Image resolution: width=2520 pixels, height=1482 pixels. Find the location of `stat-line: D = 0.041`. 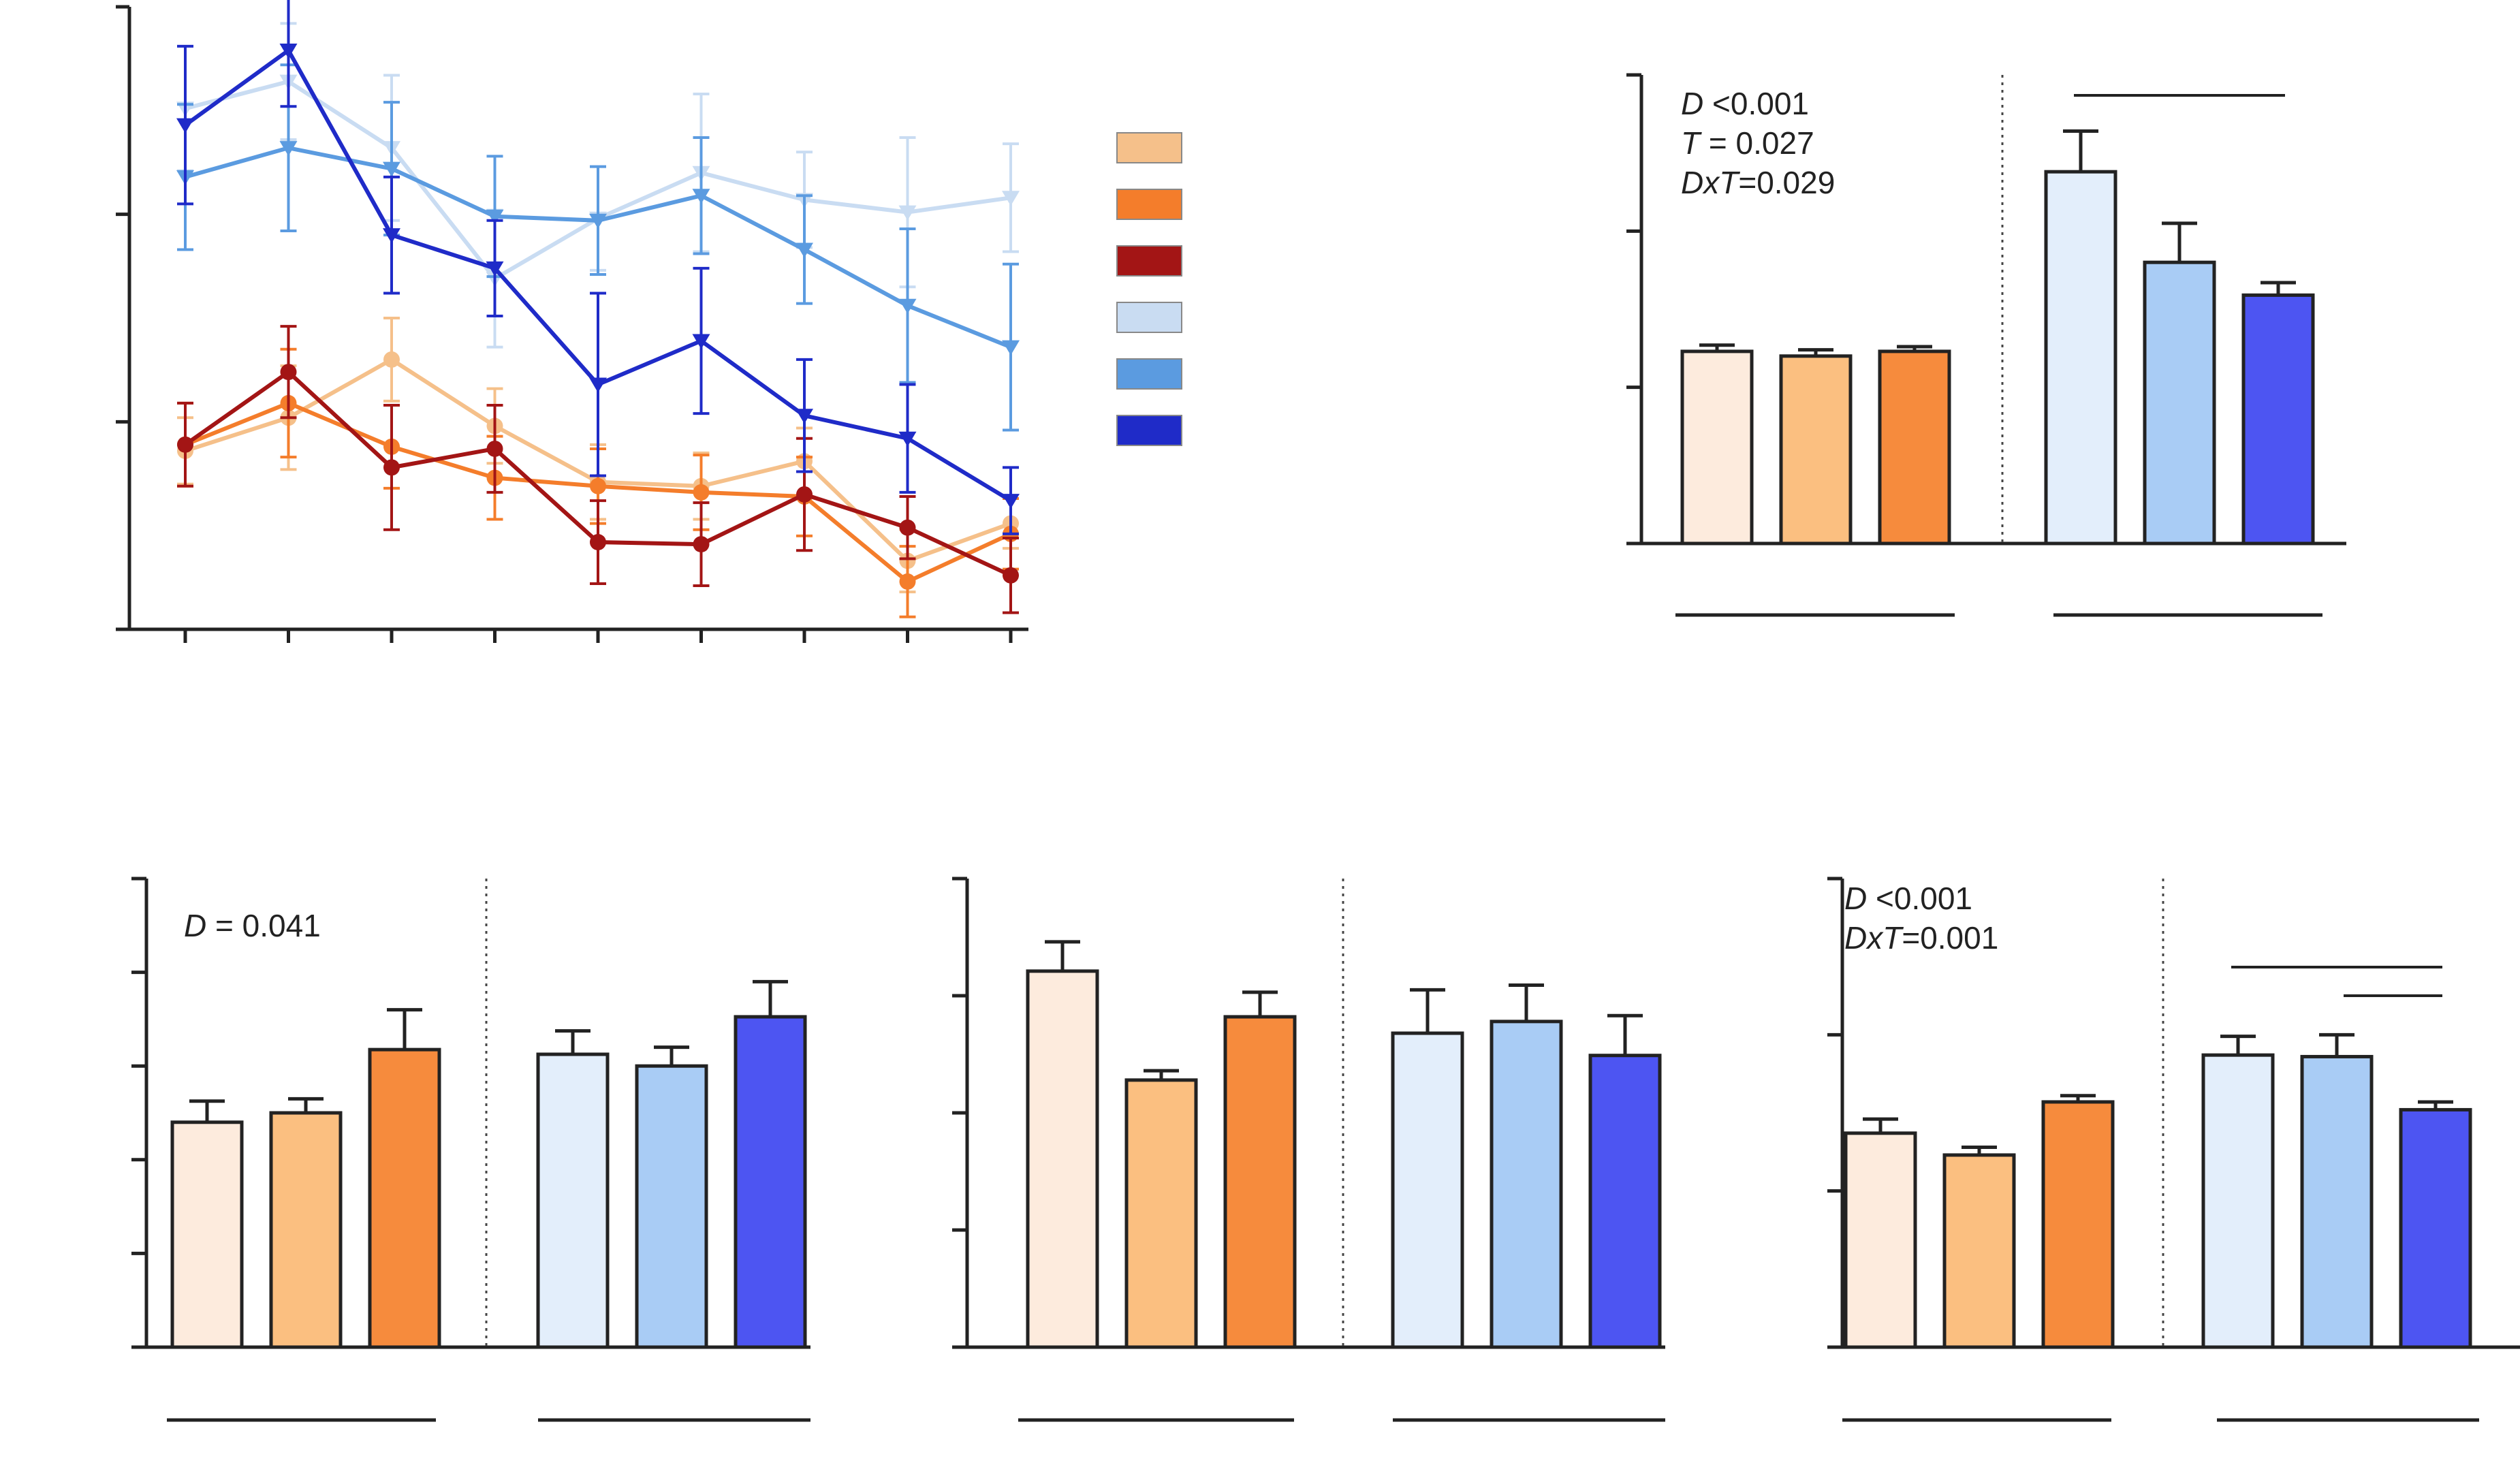

stat-line: D = 0.041 is located at coordinates (252, 925).